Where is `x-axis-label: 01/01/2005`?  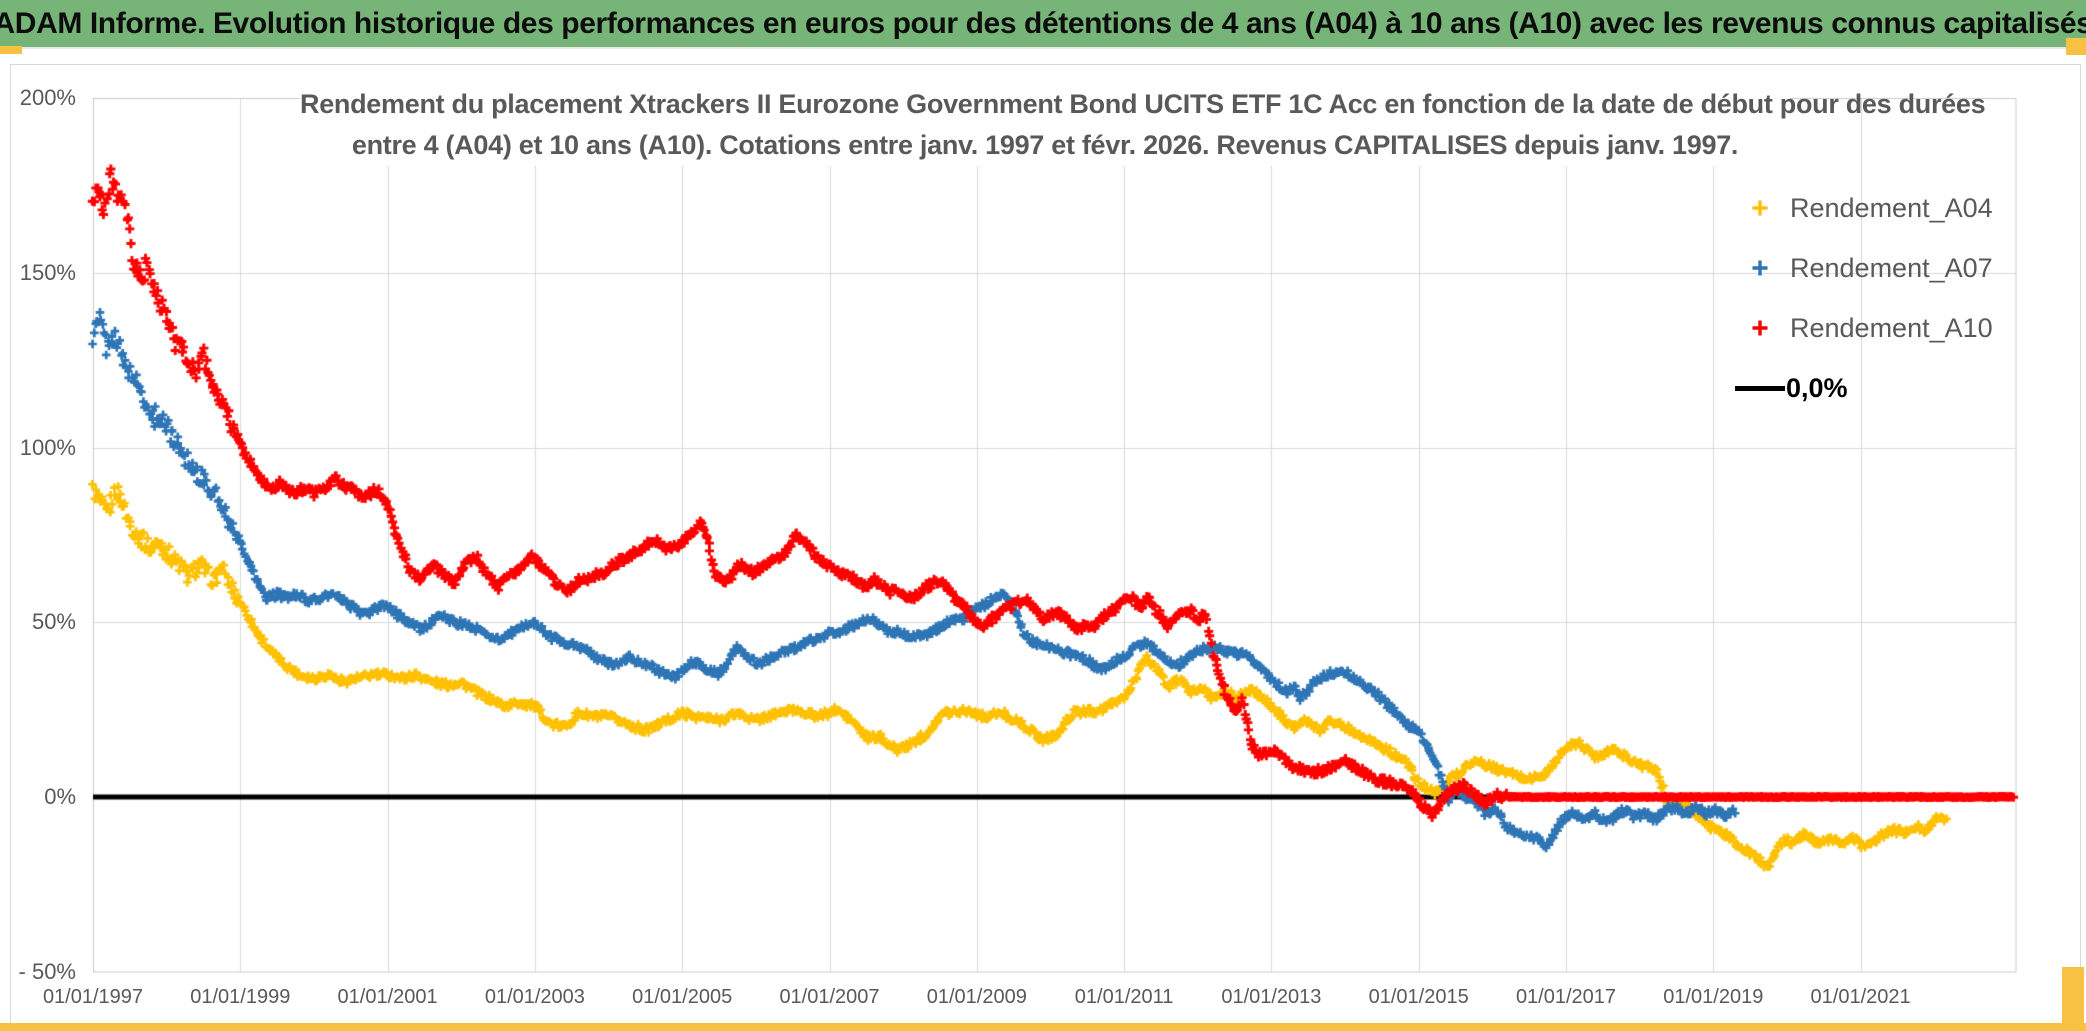
x-axis-label: 01/01/2005 is located at coordinates (682, 997).